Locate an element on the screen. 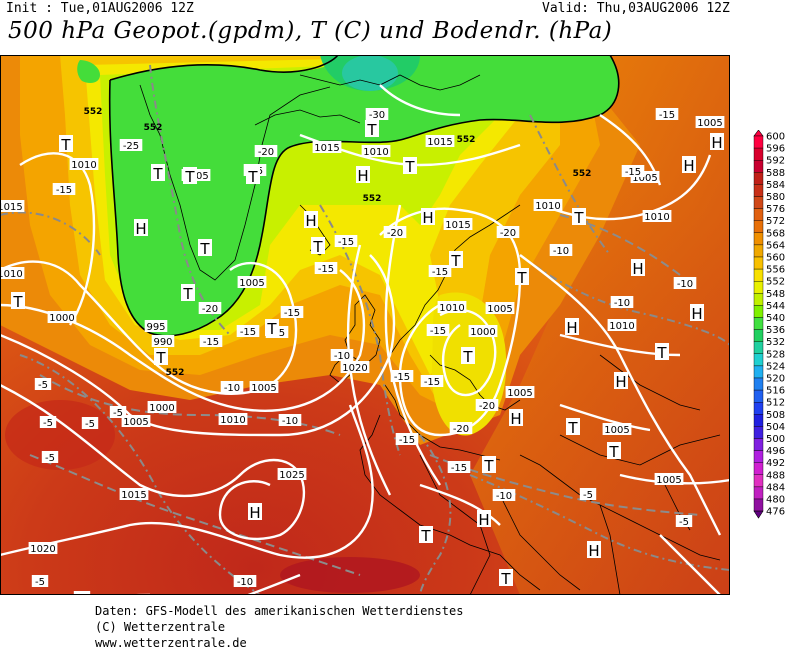  legend-value: 556 is located at coordinates (775, 270).